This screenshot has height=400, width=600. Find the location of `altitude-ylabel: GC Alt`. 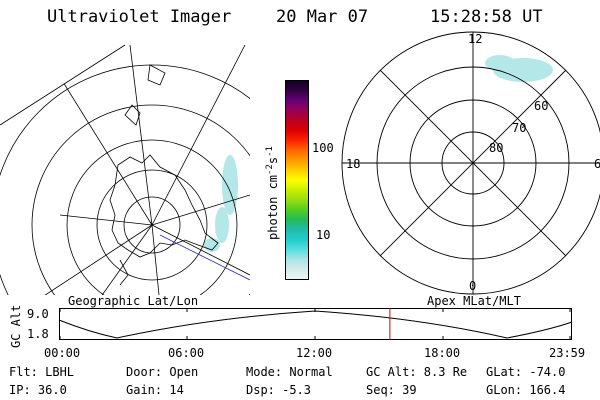

altitude-ylabel: GC Alt is located at coordinates (16, 326).